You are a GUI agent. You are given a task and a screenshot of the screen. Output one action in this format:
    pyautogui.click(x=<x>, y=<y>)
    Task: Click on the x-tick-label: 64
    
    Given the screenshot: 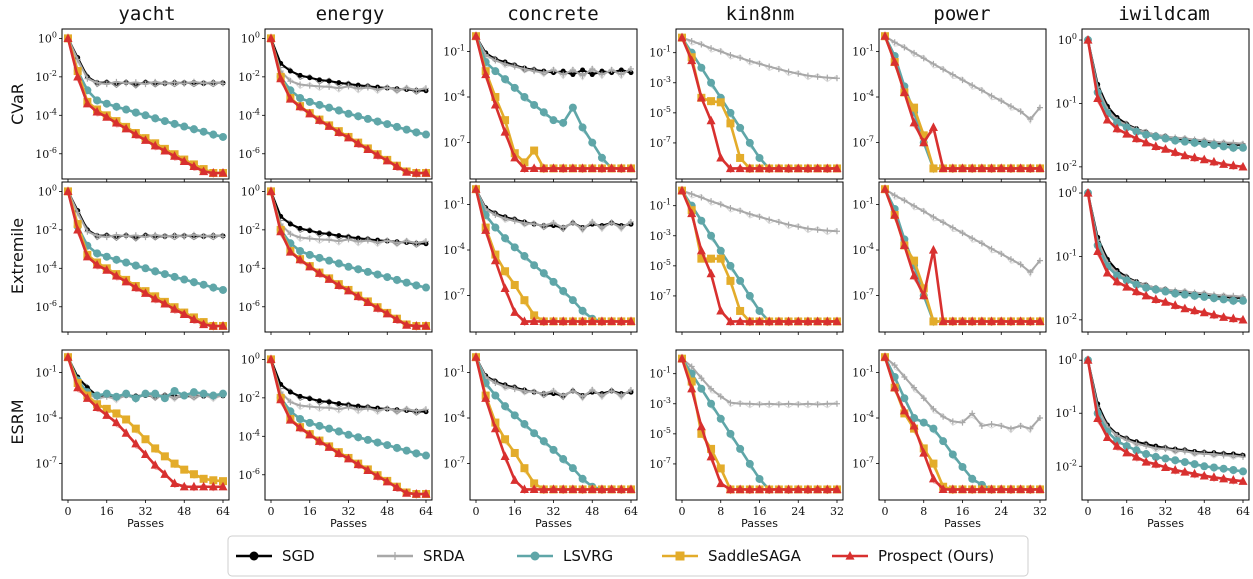 What is the action you would take?
    pyautogui.click(x=631, y=511)
    